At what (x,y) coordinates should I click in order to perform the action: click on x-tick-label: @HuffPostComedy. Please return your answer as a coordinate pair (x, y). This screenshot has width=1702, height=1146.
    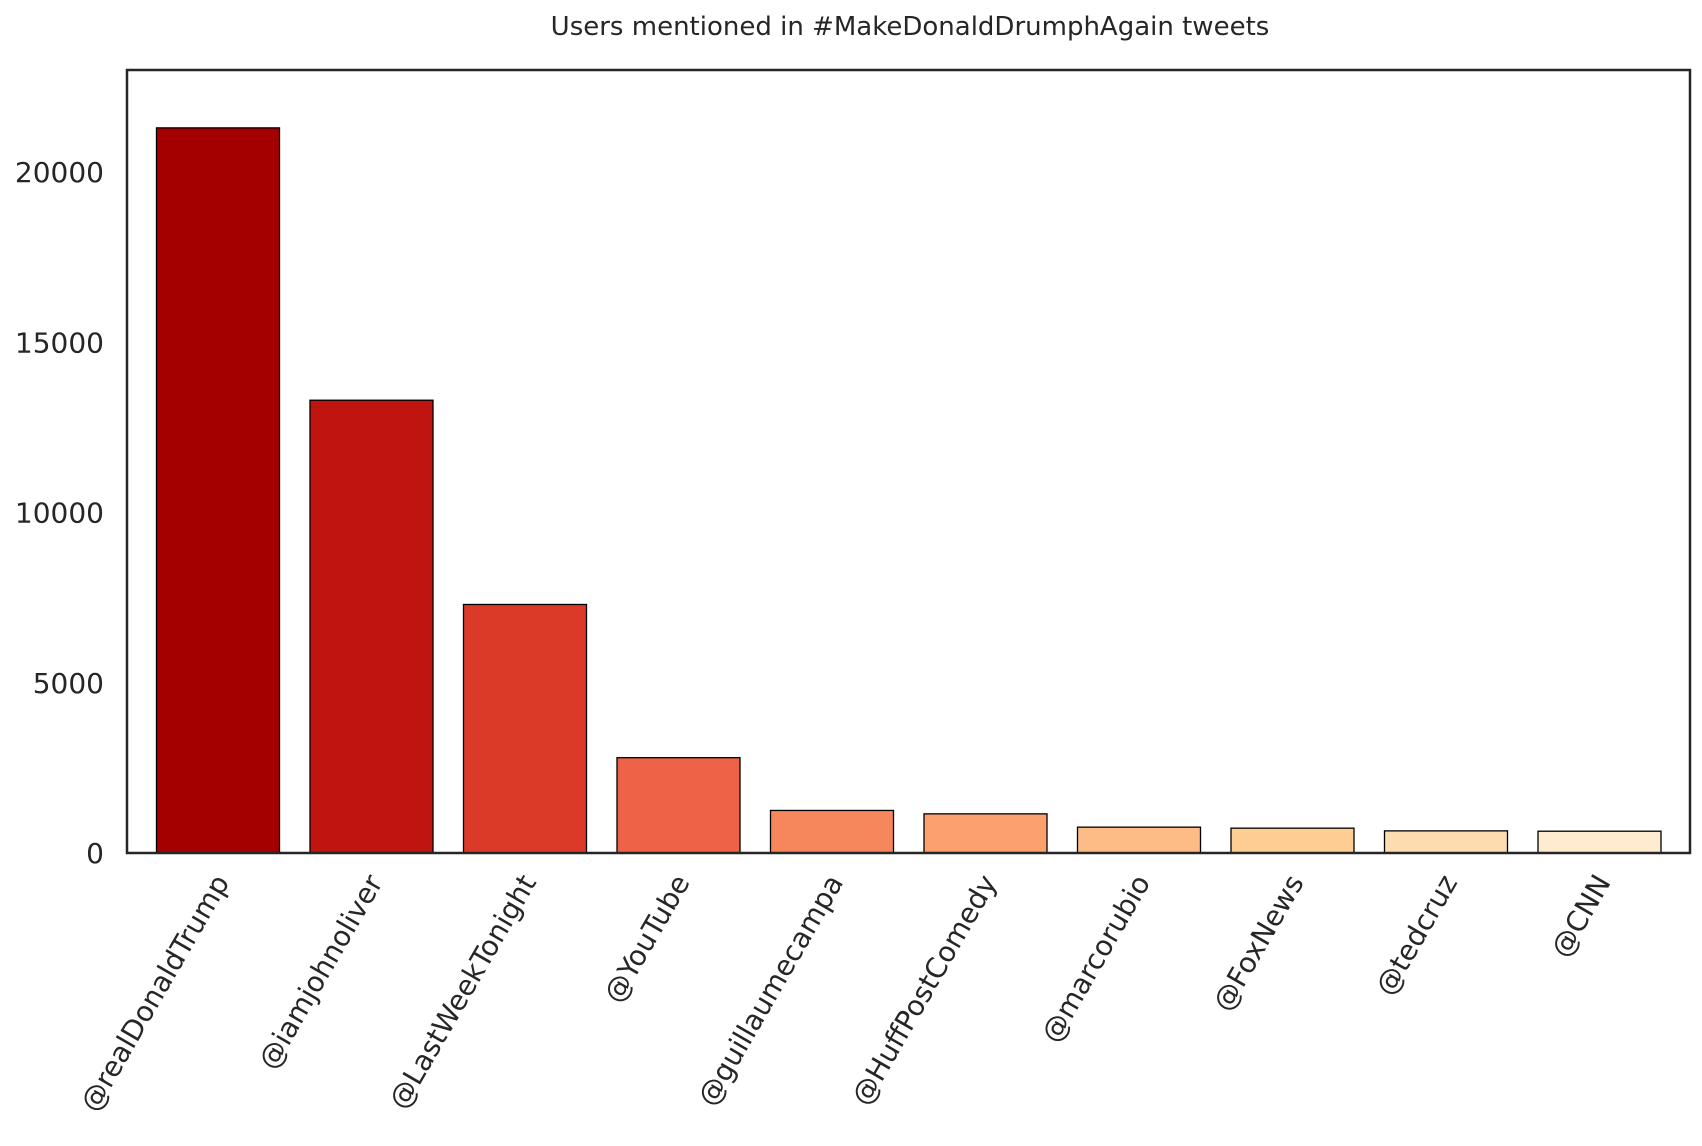
    Looking at the image, I should click on (924, 990).